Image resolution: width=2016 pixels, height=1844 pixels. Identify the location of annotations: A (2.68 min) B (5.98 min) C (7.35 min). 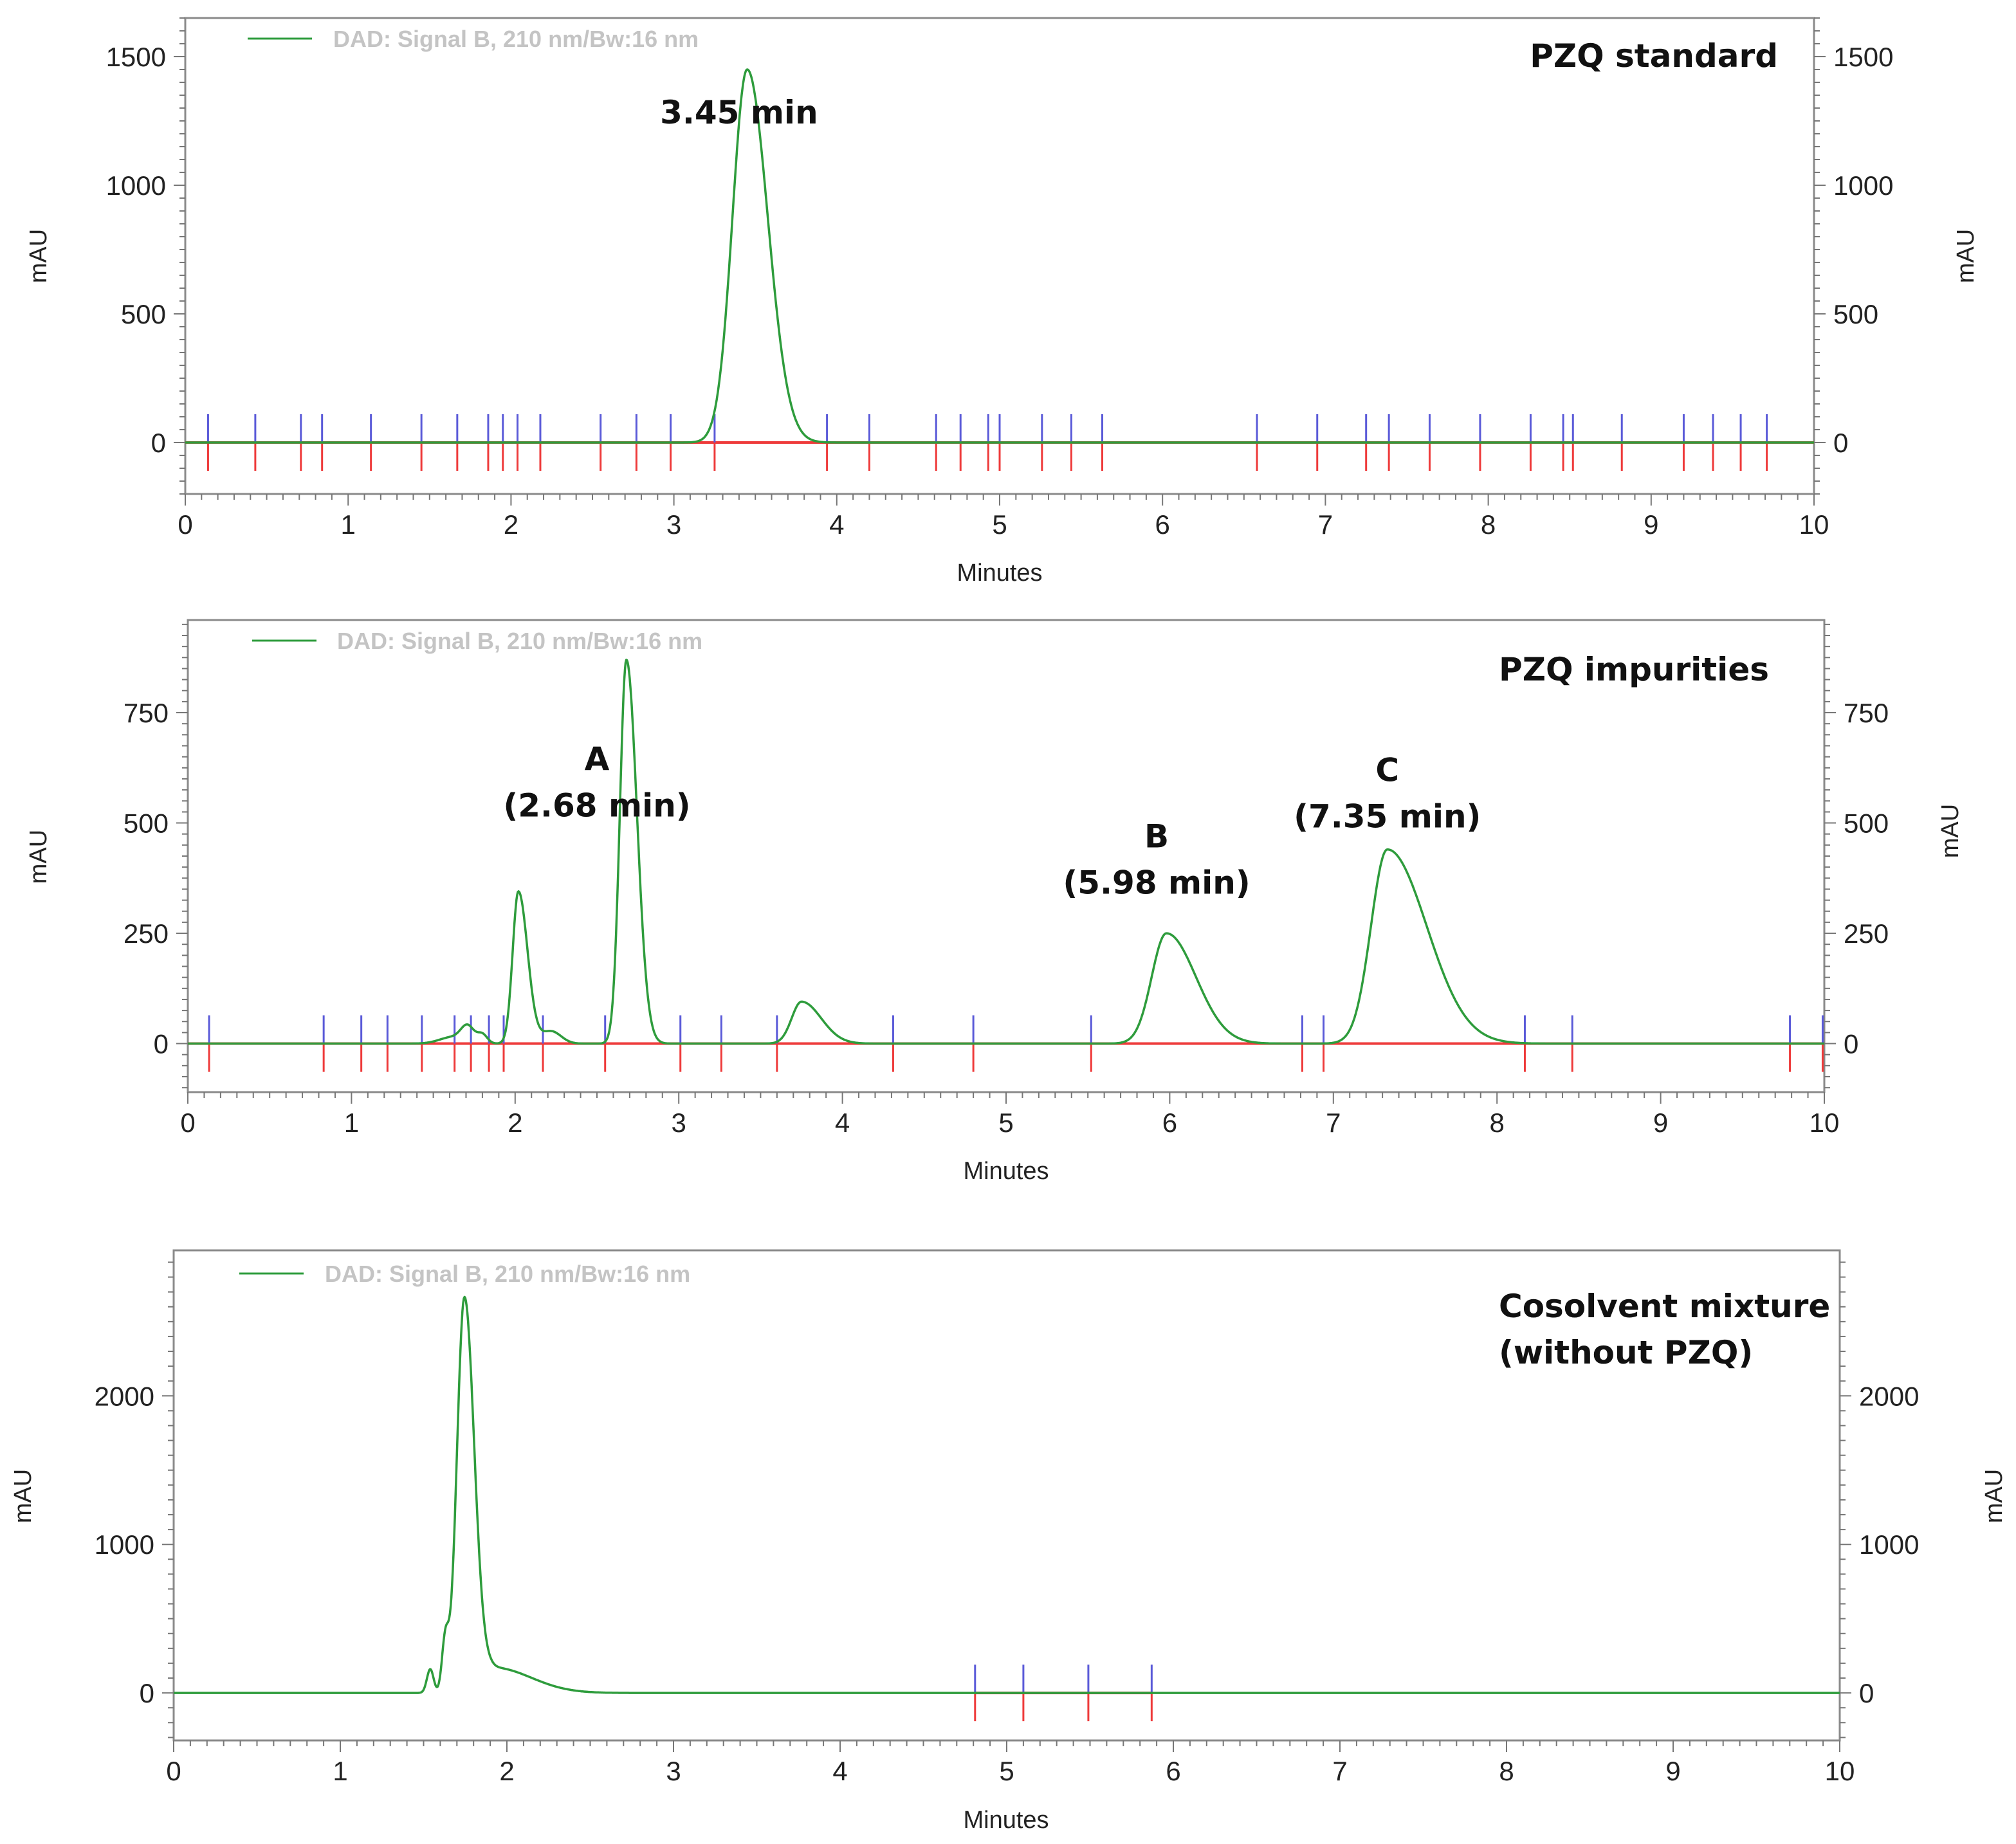
(992, 820).